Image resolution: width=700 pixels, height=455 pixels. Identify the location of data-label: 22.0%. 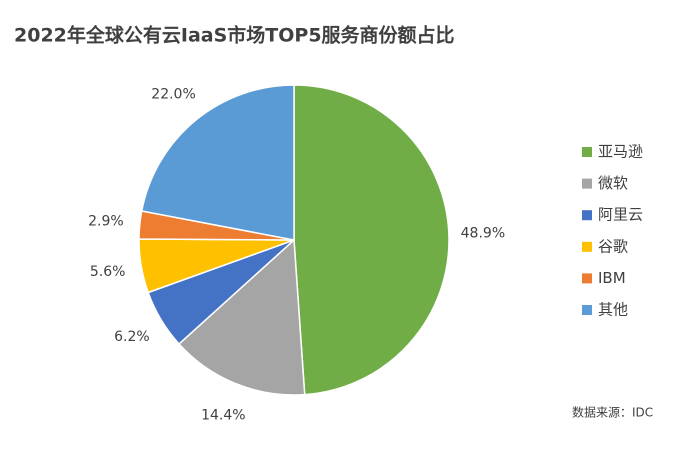
(173, 94).